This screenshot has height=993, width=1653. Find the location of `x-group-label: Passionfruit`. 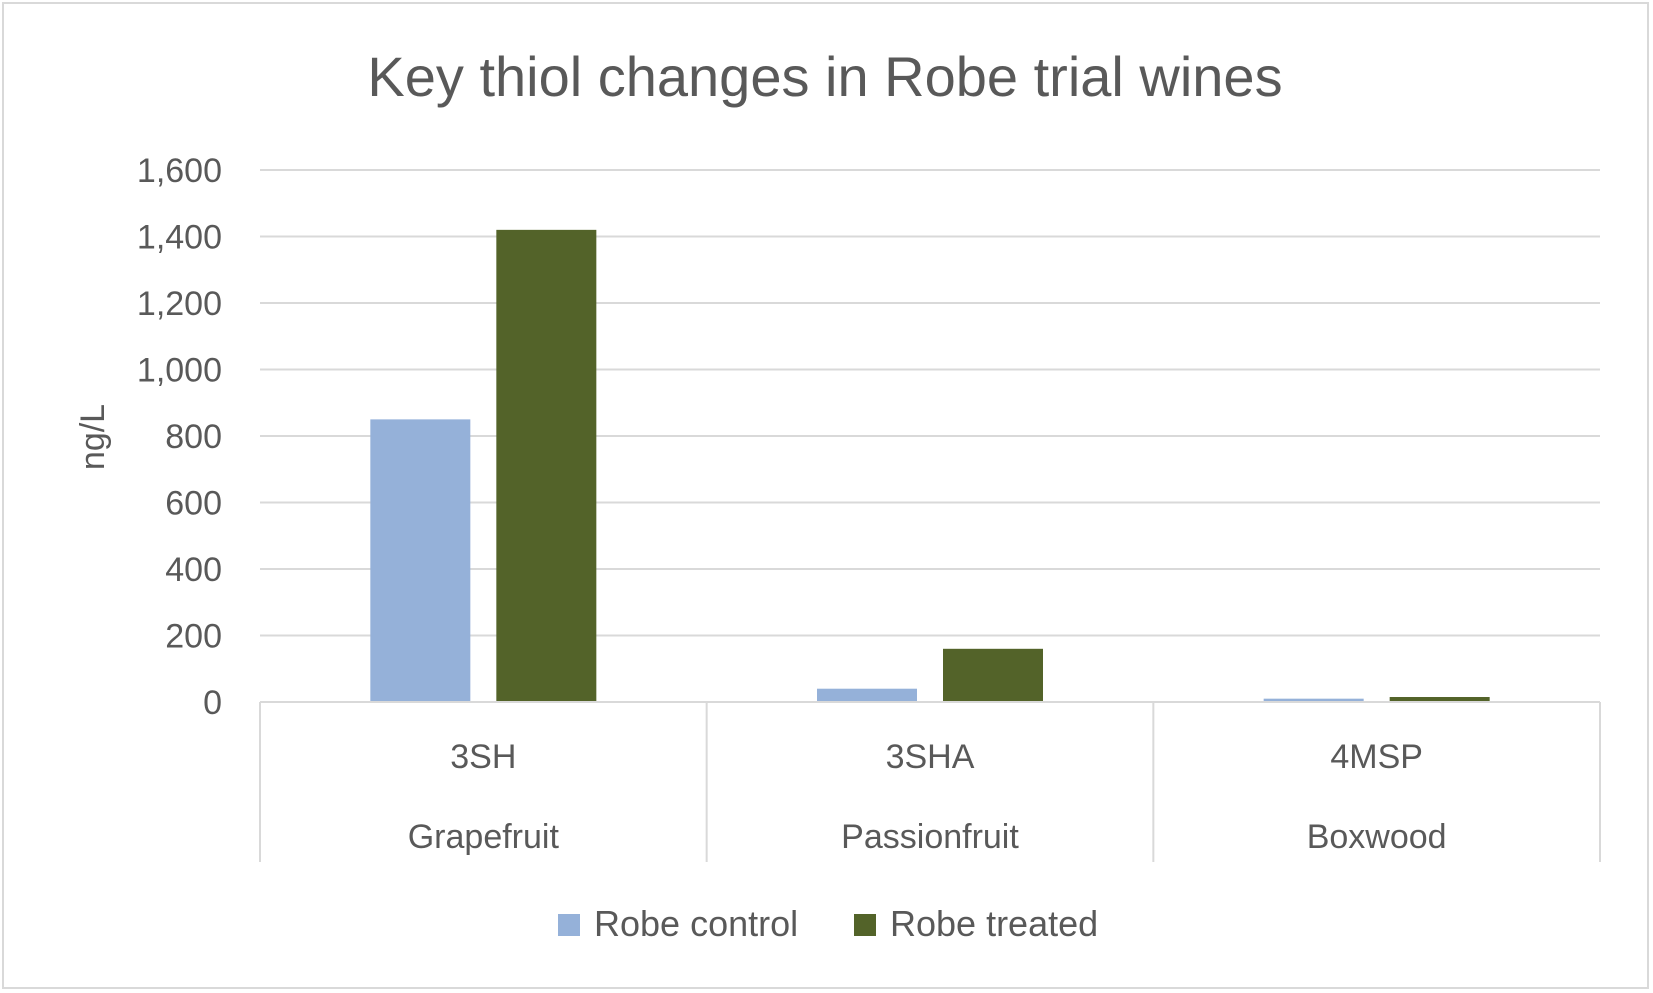

x-group-label: Passionfruit is located at coordinates (930, 837).